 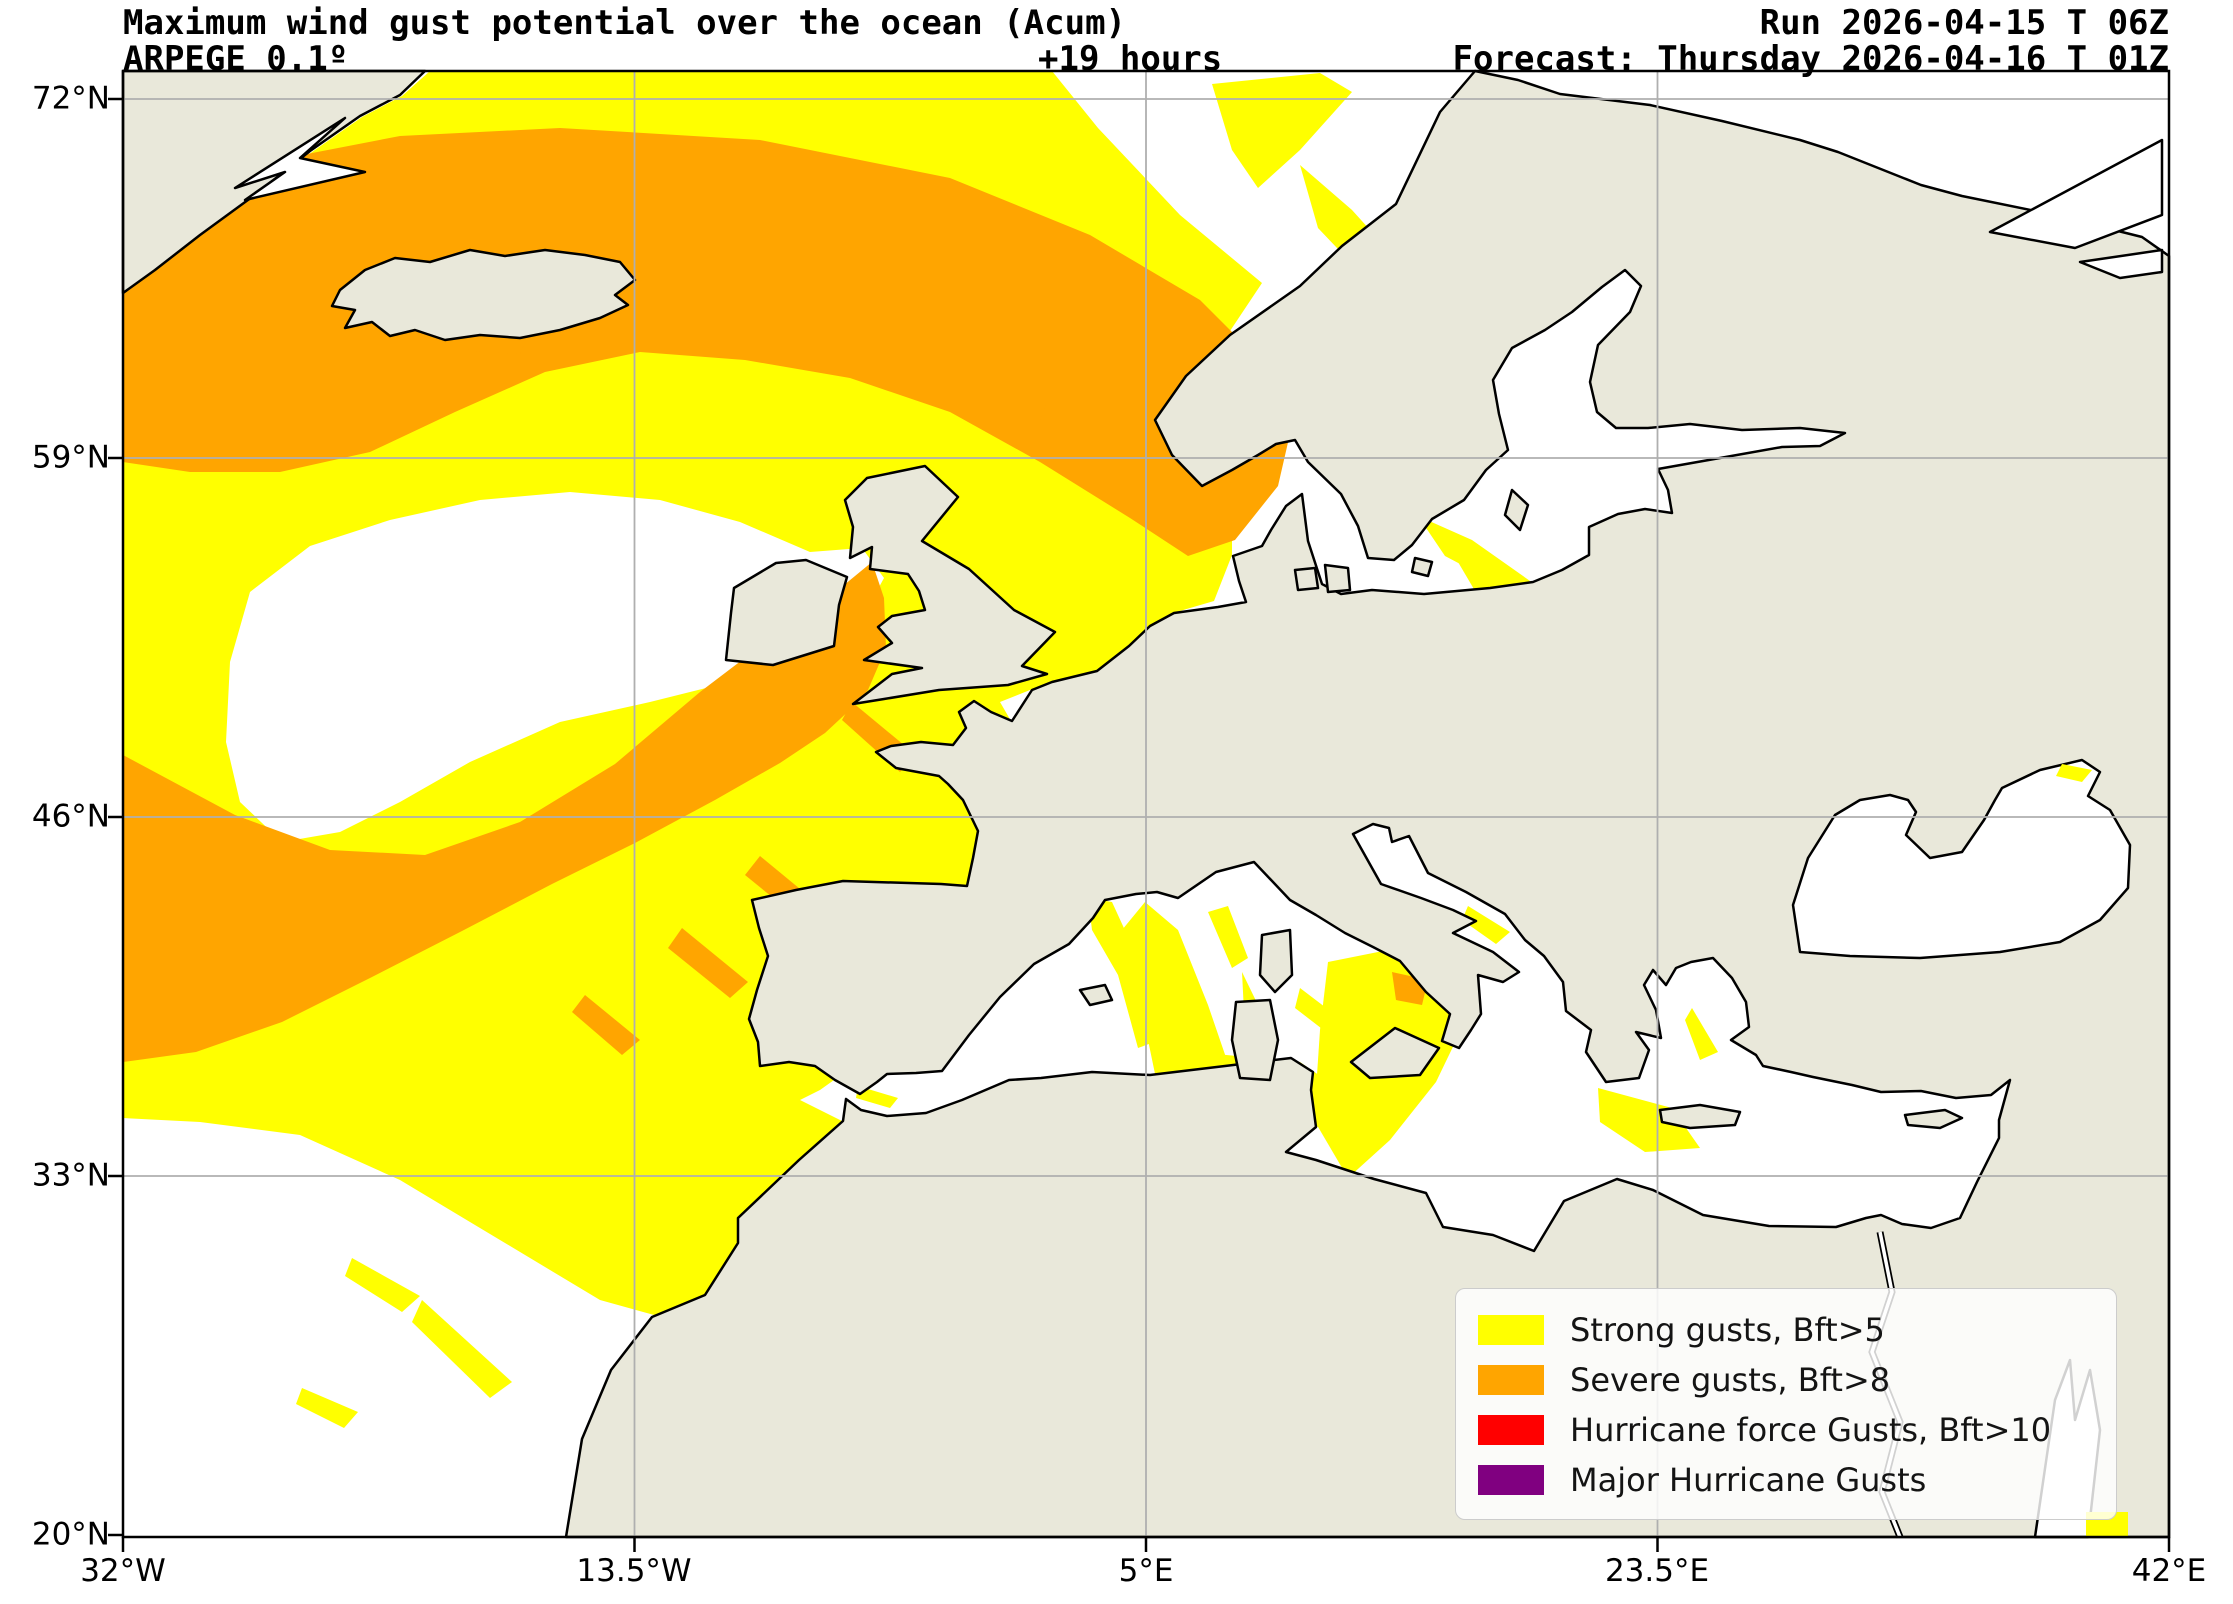 I want to click on lon-tick-42e: 42°E, so click(x=2169, y=1571).